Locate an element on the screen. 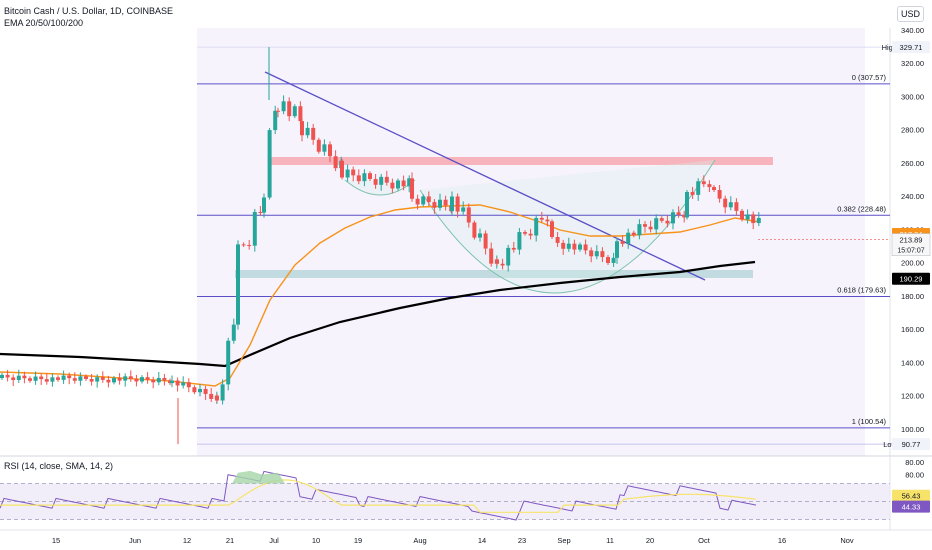 The image size is (932, 550). ema-legend: EMA 20/50/100/200 is located at coordinates (44, 23).